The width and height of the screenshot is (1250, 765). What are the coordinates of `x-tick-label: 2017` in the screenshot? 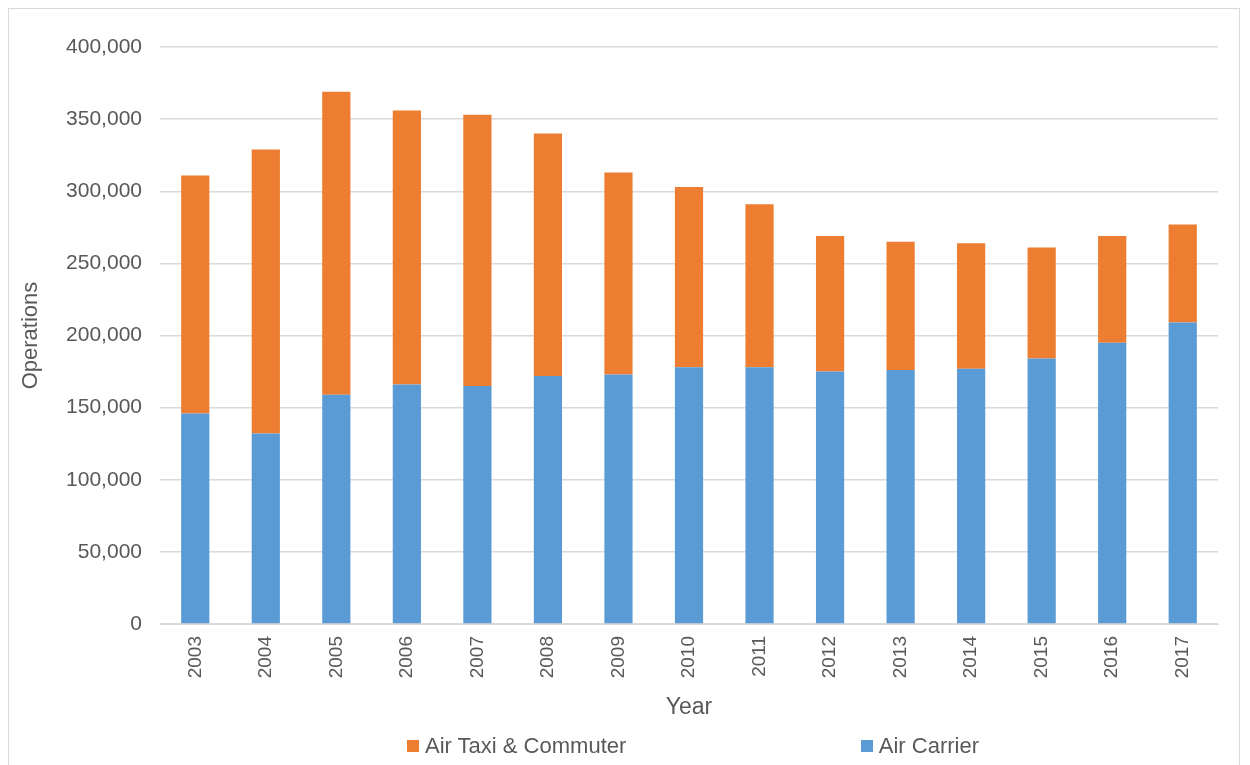 It's located at (1181, 657).